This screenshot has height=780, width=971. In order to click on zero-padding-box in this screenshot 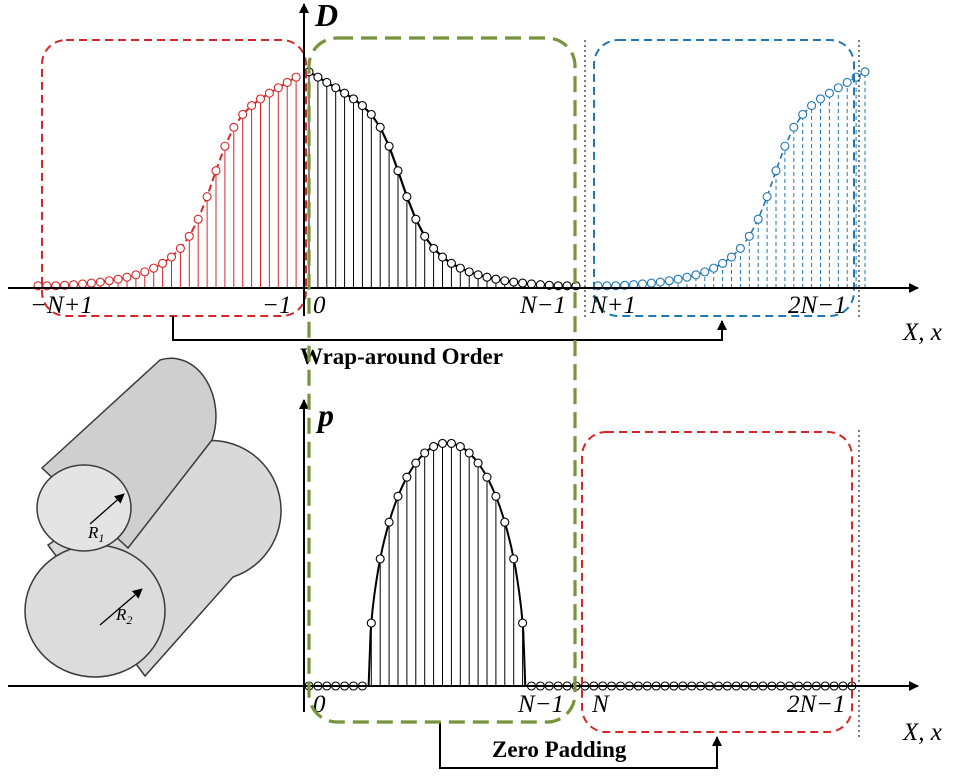, I will do `click(717, 582)`.